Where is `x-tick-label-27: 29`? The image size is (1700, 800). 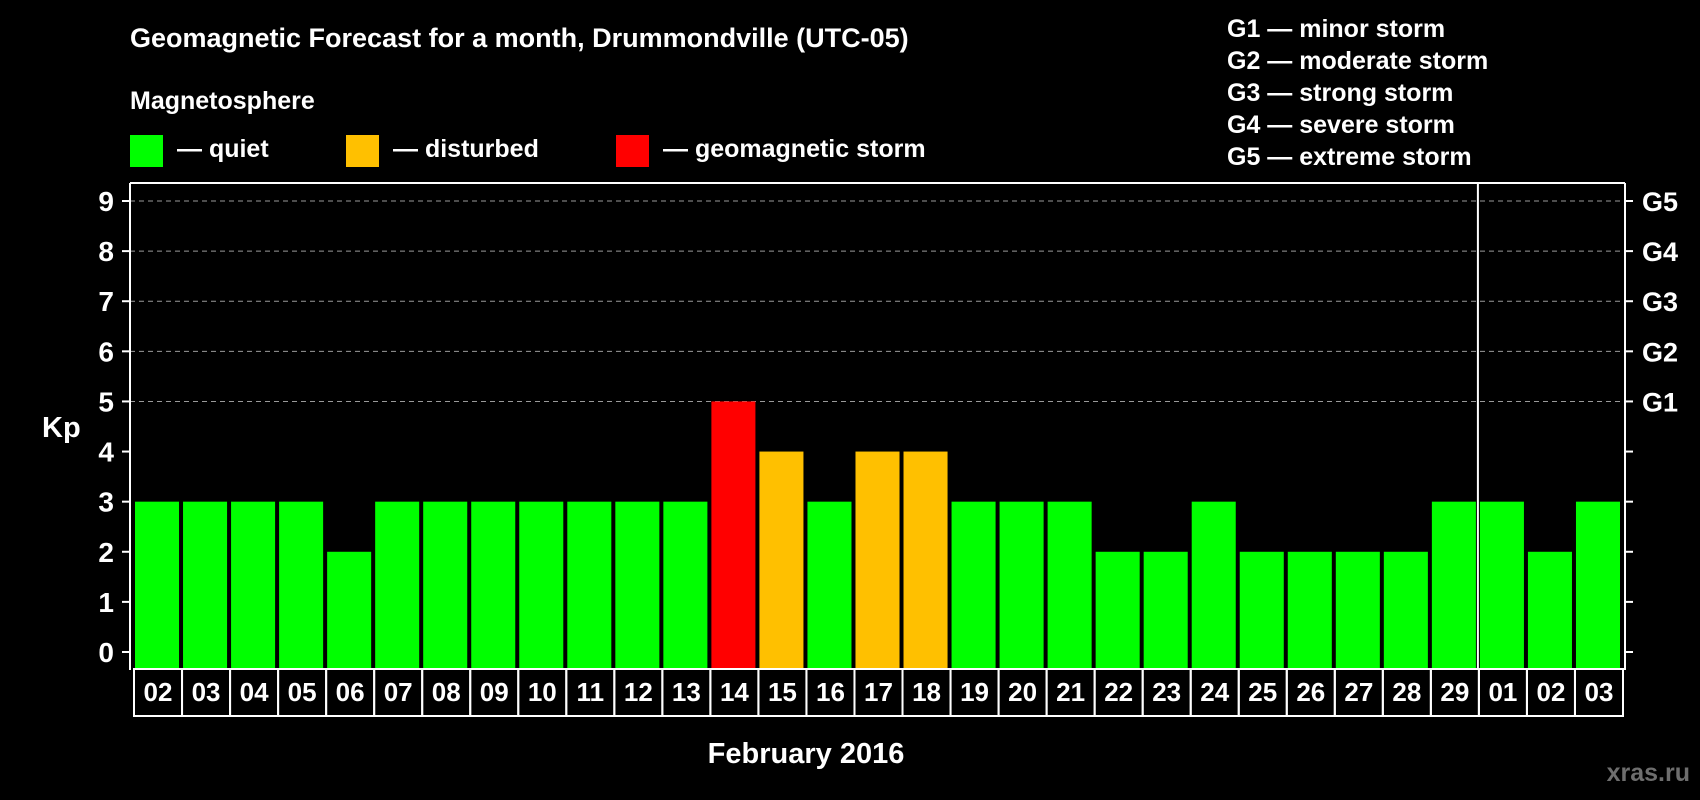
x-tick-label-27: 29 is located at coordinates (1454, 692).